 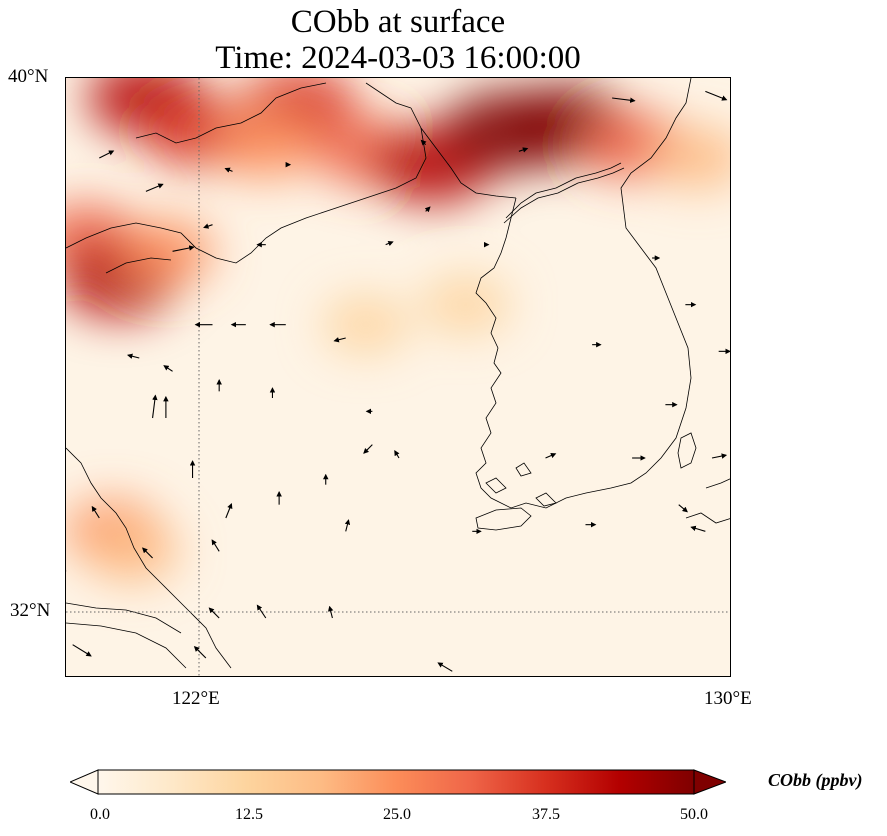 What do you see at coordinates (815, 780) in the screenshot?
I see `colorbar-title: CObb (ppbv)` at bounding box center [815, 780].